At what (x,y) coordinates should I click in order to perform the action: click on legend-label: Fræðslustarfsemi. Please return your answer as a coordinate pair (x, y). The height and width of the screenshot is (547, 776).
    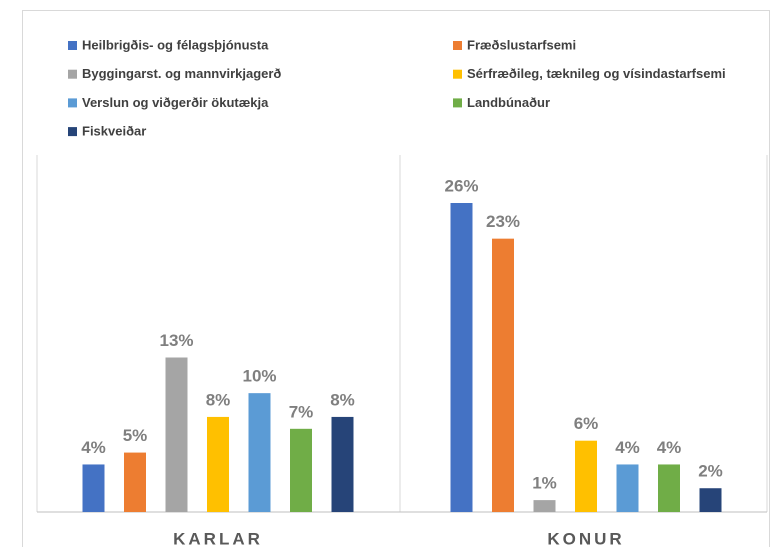
    Looking at the image, I should click on (521, 44).